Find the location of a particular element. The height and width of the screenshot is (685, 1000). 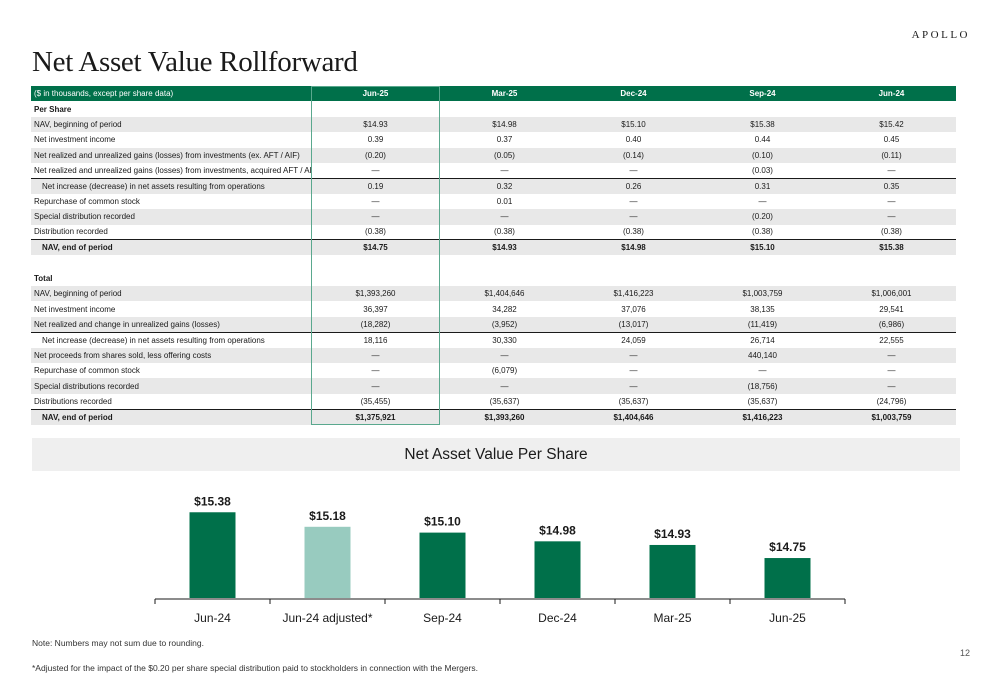

table-row: Total is located at coordinates (493, 278).